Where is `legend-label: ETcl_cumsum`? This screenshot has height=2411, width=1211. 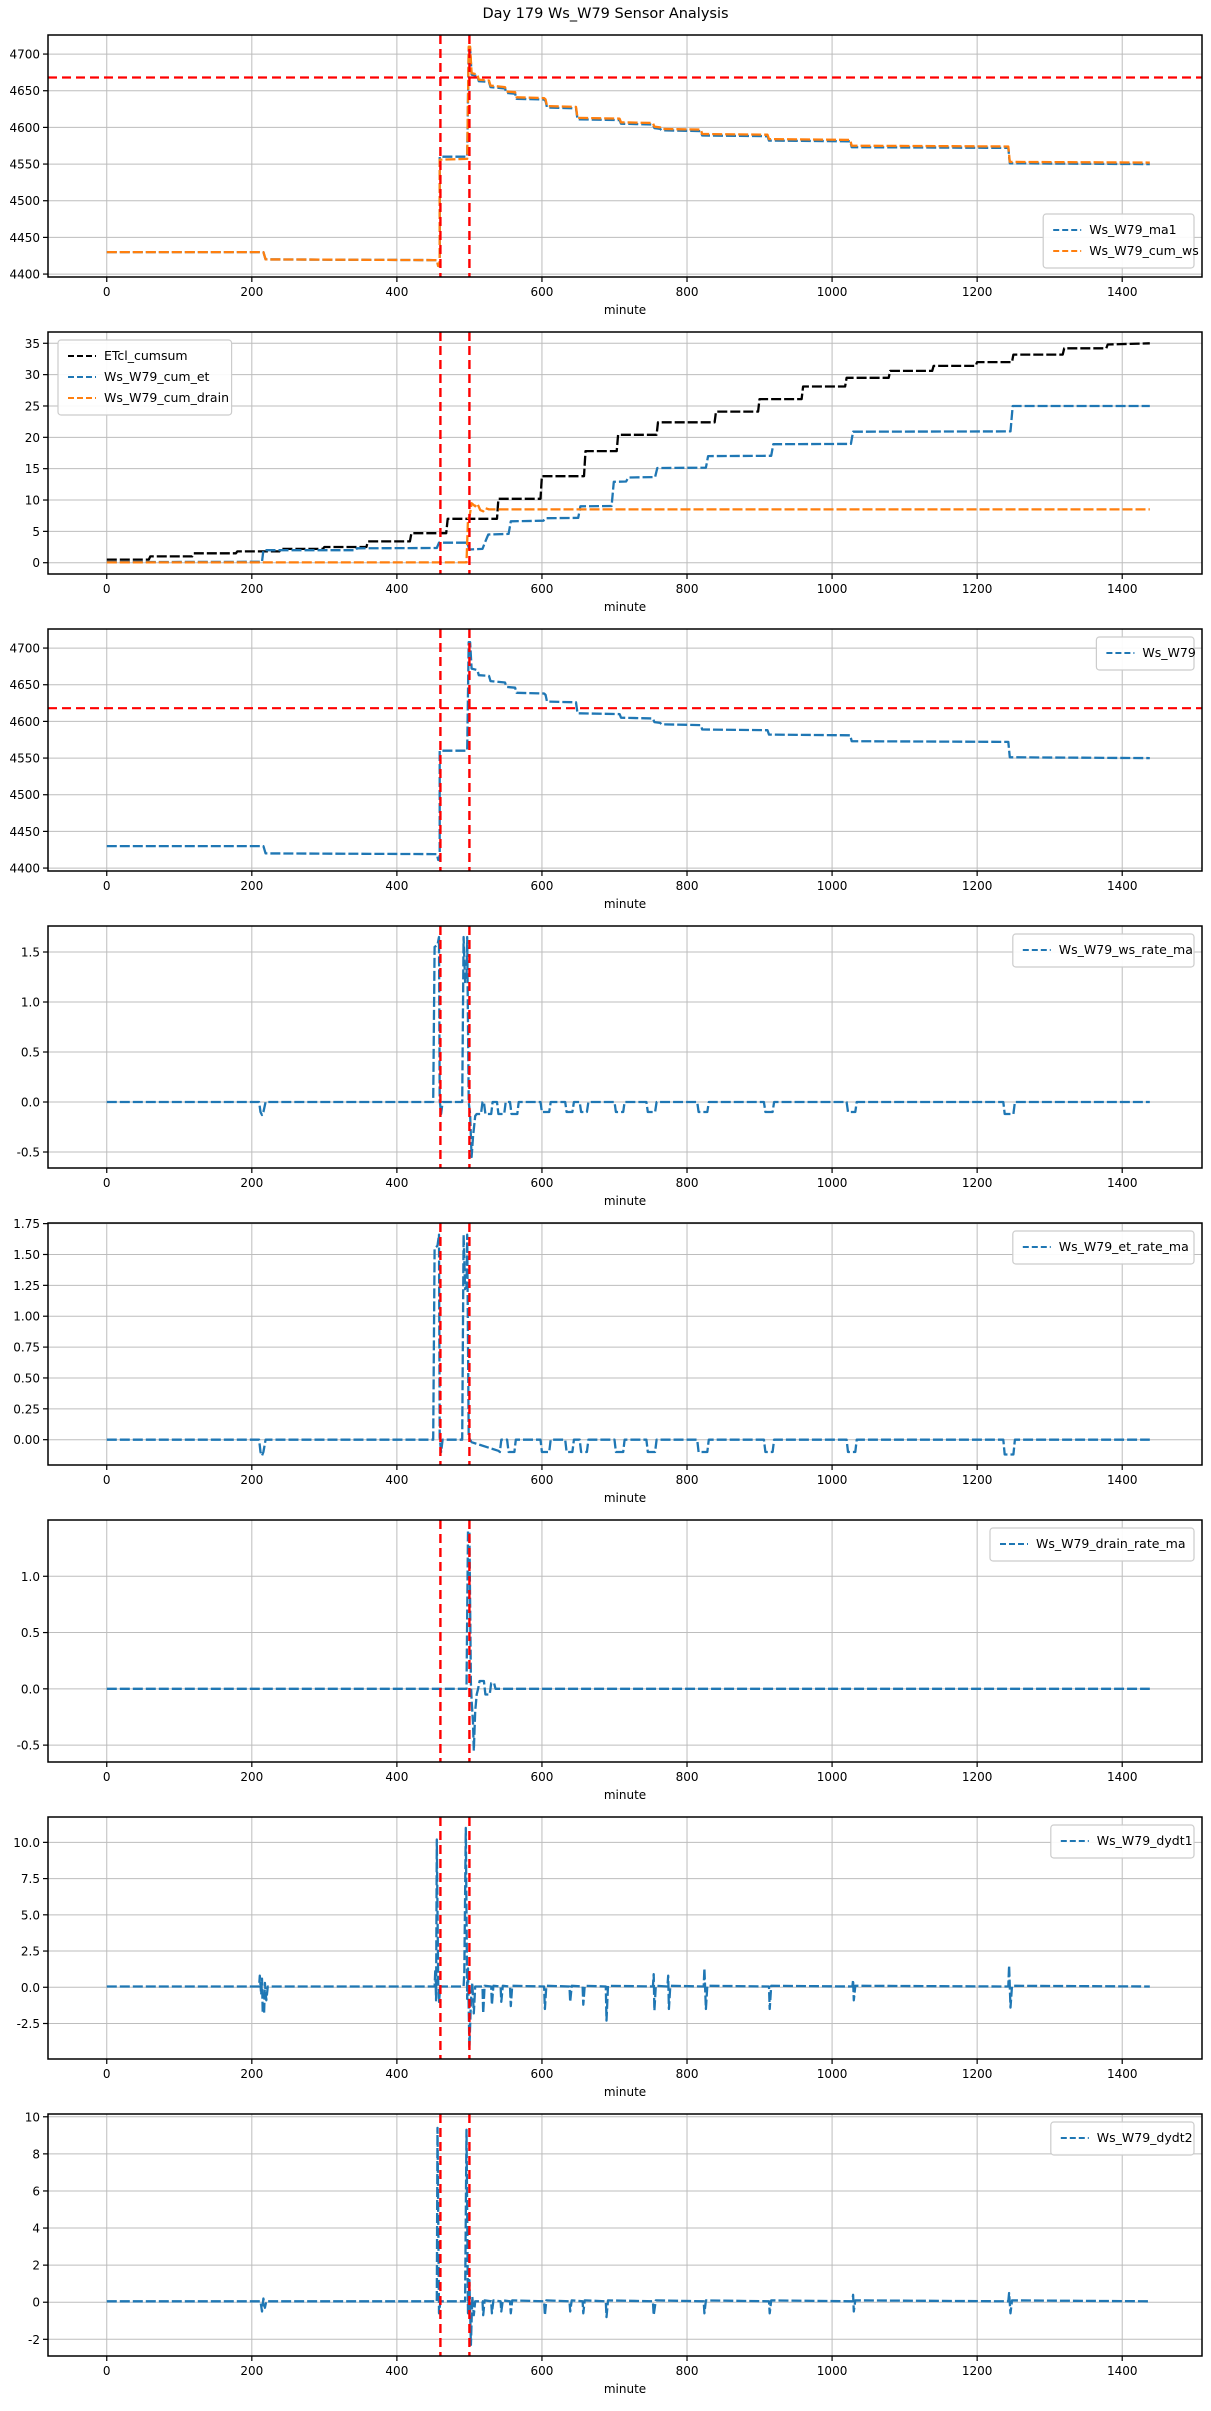
legend-label: ETcl_cumsum is located at coordinates (146, 355).